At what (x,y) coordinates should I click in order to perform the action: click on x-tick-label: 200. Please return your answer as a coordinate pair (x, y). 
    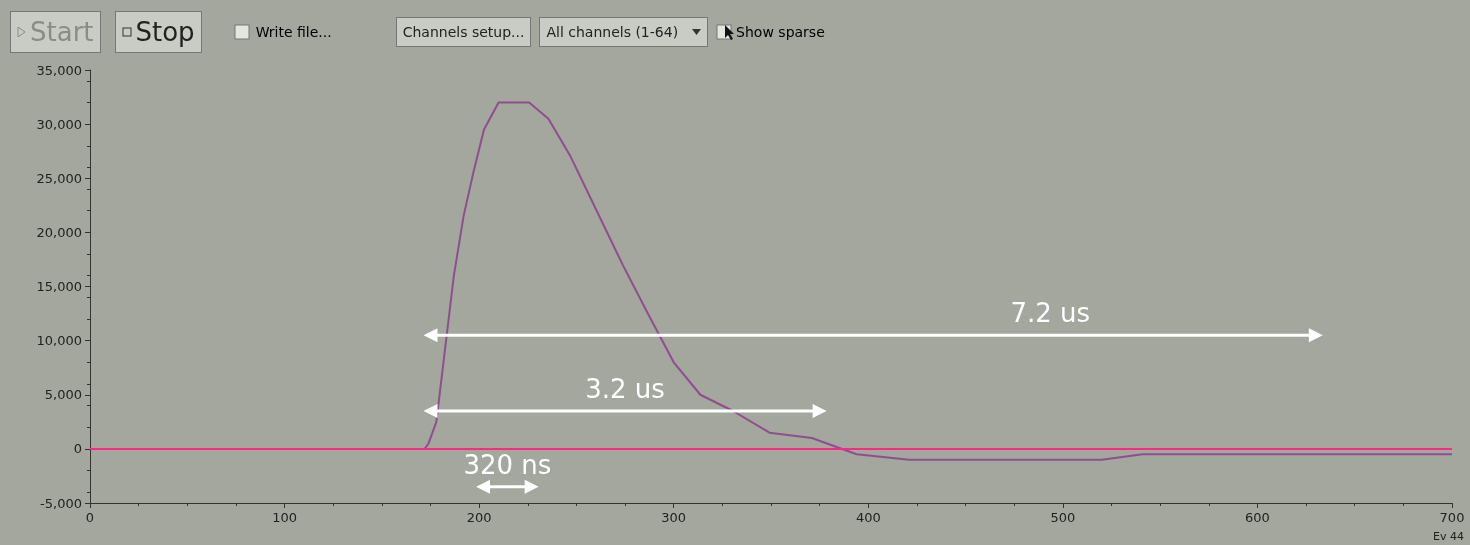
    Looking at the image, I should click on (479, 517).